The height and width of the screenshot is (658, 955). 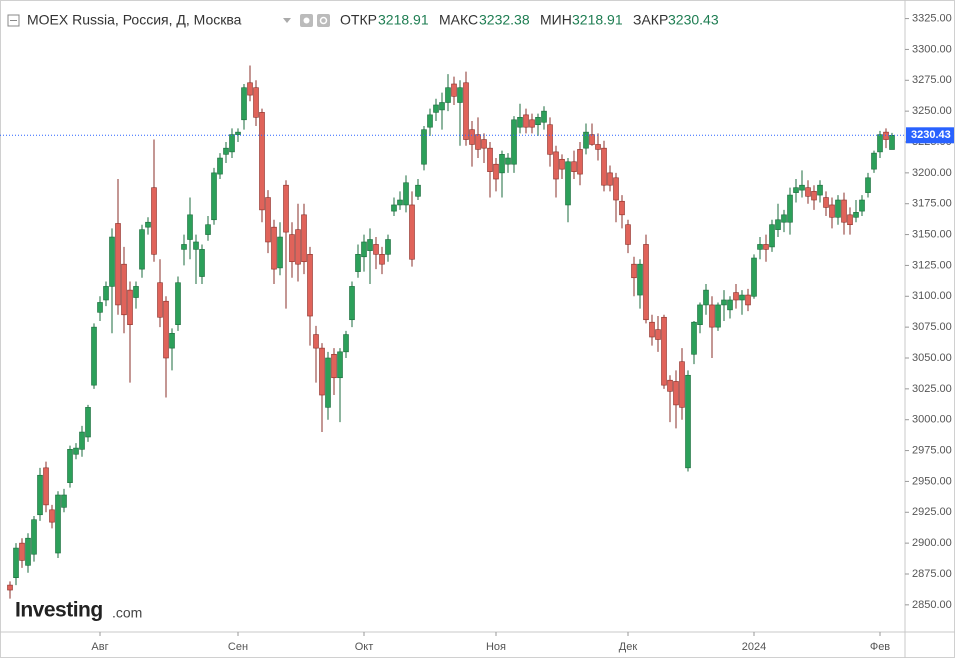 What do you see at coordinates (496, 647) in the screenshot?
I see `x-tick-label: Ноя` at bounding box center [496, 647].